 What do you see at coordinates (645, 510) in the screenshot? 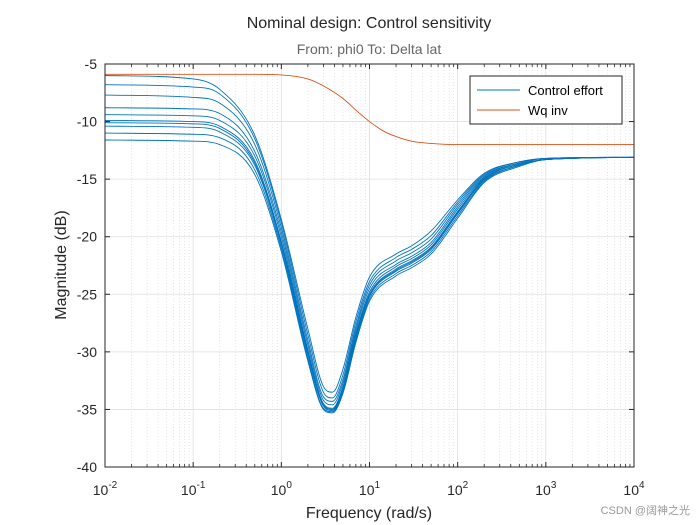
I see `watermark: CSDN @阔神之光` at bounding box center [645, 510].